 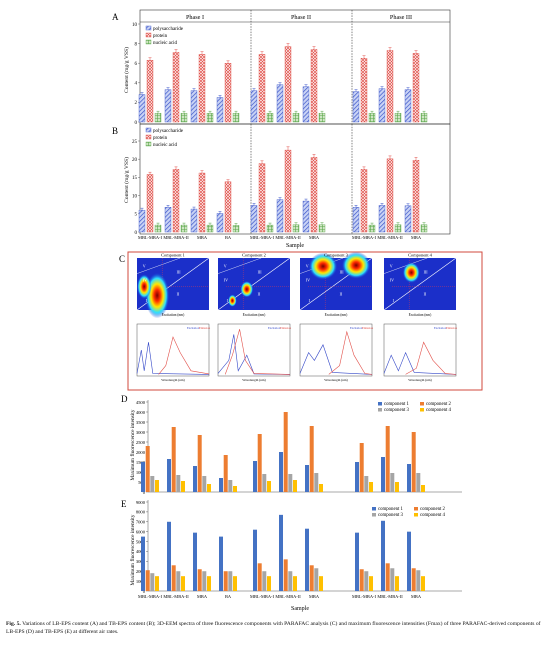 I want to click on y-tick-label: 5000, so click(x=141, y=541).